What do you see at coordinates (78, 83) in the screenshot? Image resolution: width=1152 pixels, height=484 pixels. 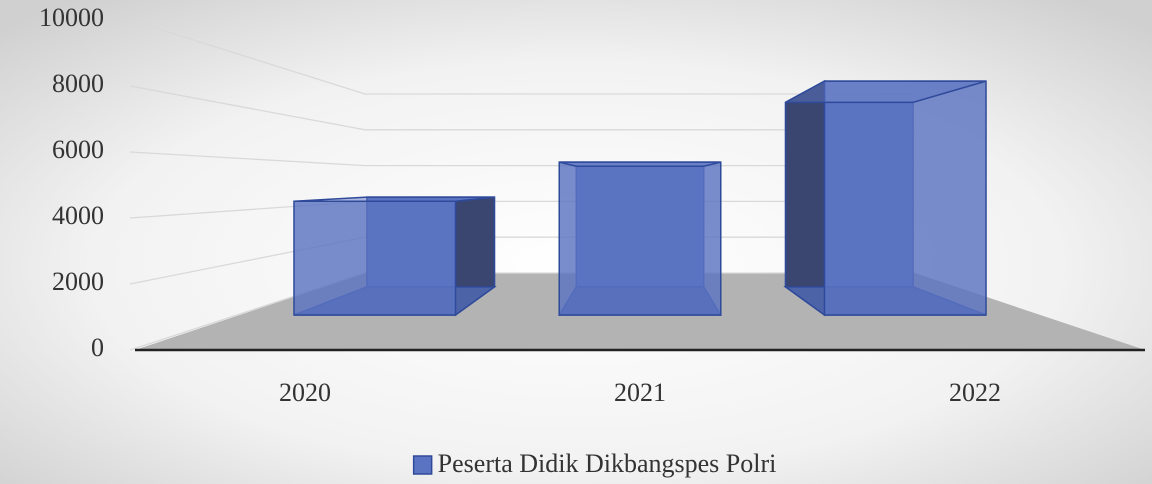 I see `y-tick-label: 8000` at bounding box center [78, 83].